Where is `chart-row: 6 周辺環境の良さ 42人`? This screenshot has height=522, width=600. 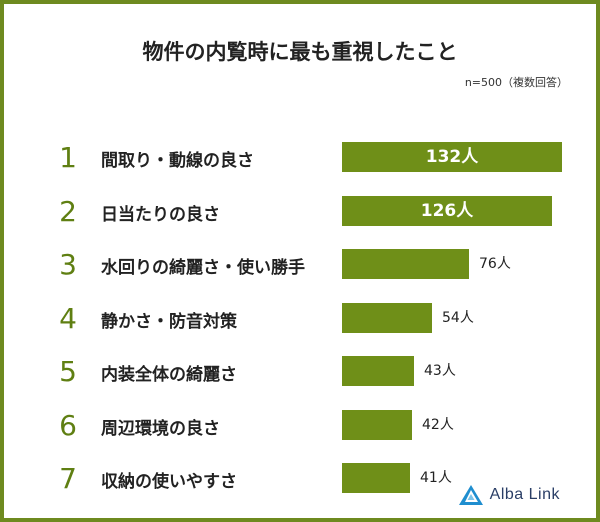 chart-row: 6 周辺環境の良さ 42人 is located at coordinates (300, 427).